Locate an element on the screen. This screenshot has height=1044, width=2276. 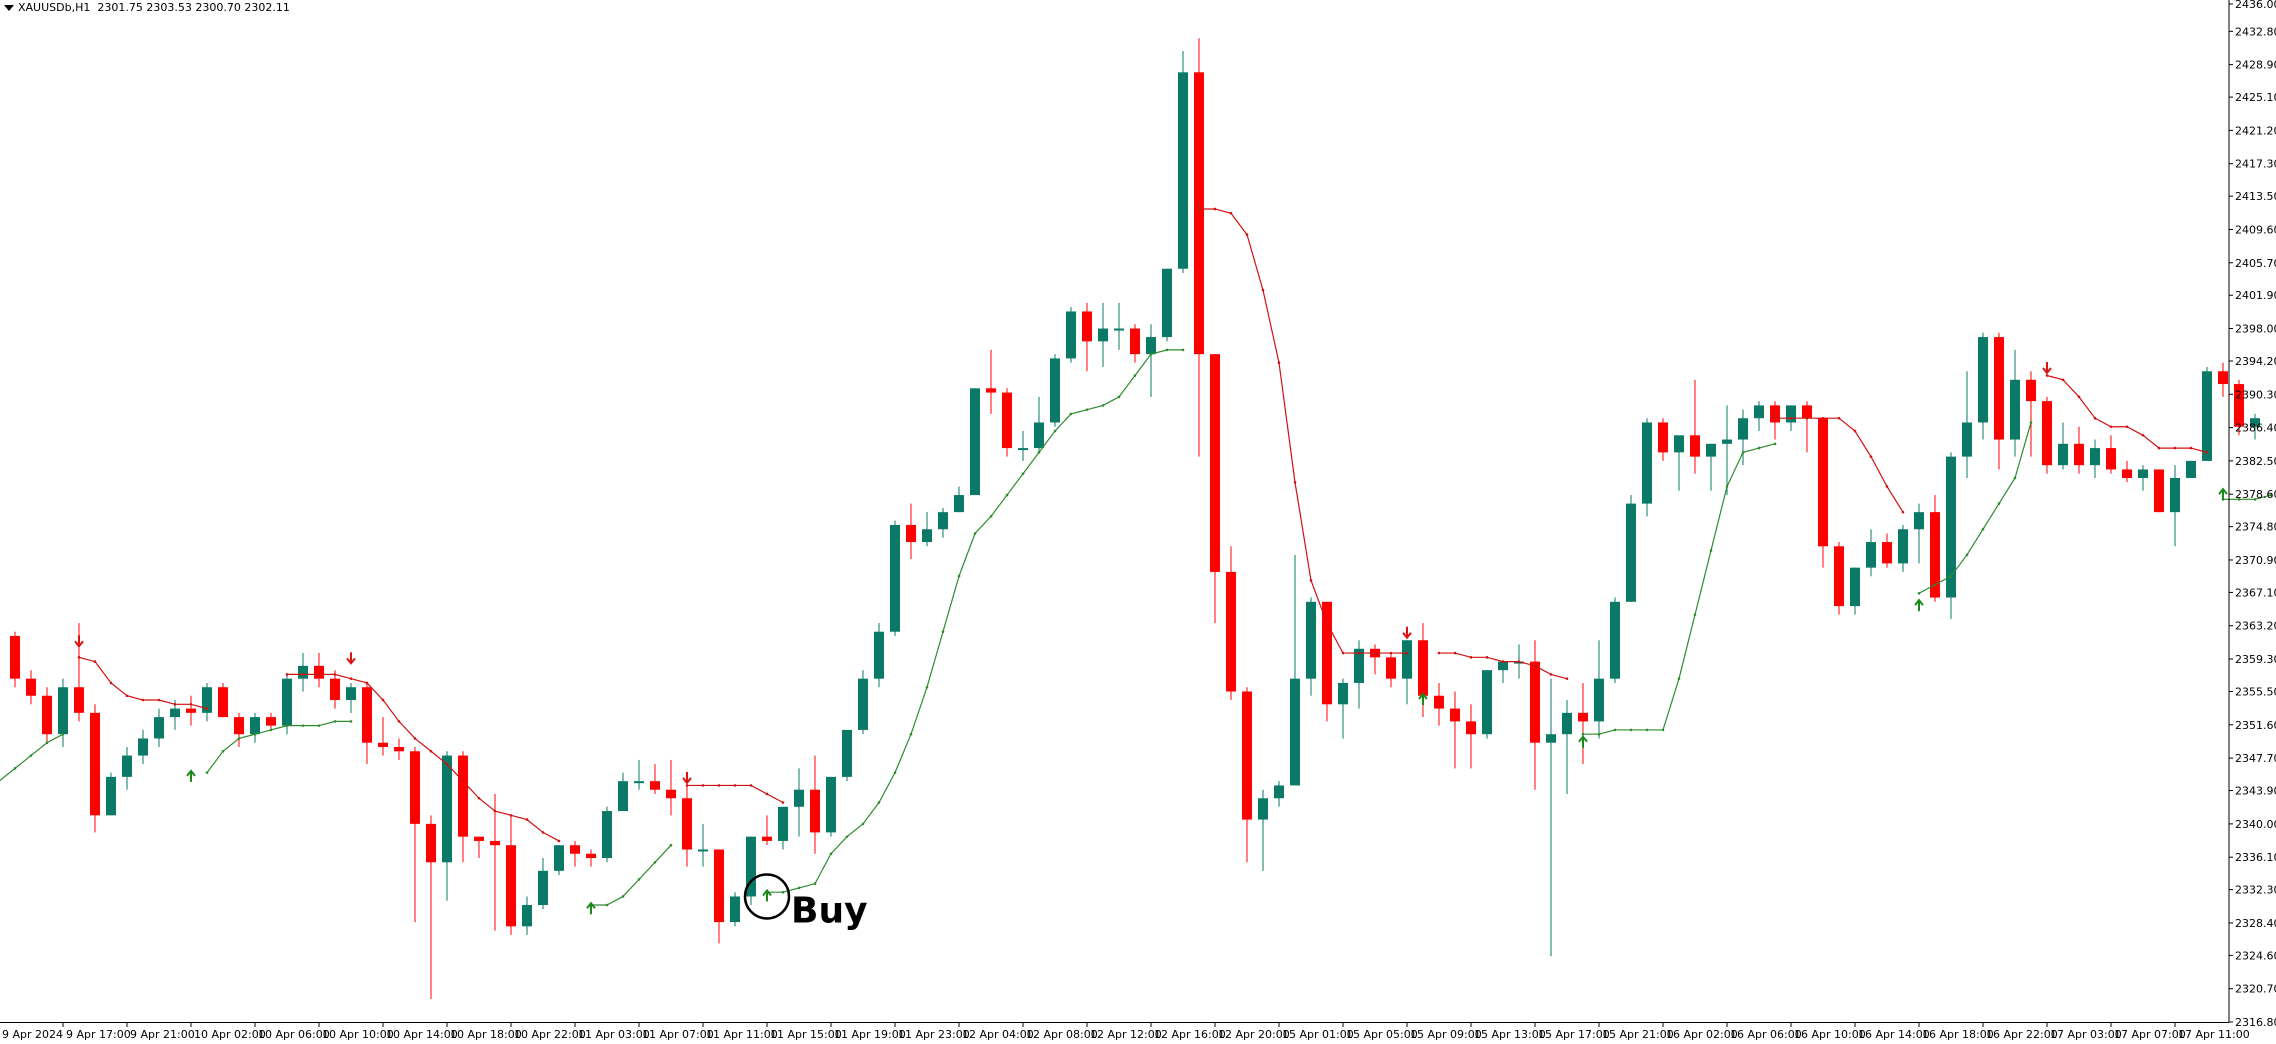
sell-arrow-icon is located at coordinates (687, 778).